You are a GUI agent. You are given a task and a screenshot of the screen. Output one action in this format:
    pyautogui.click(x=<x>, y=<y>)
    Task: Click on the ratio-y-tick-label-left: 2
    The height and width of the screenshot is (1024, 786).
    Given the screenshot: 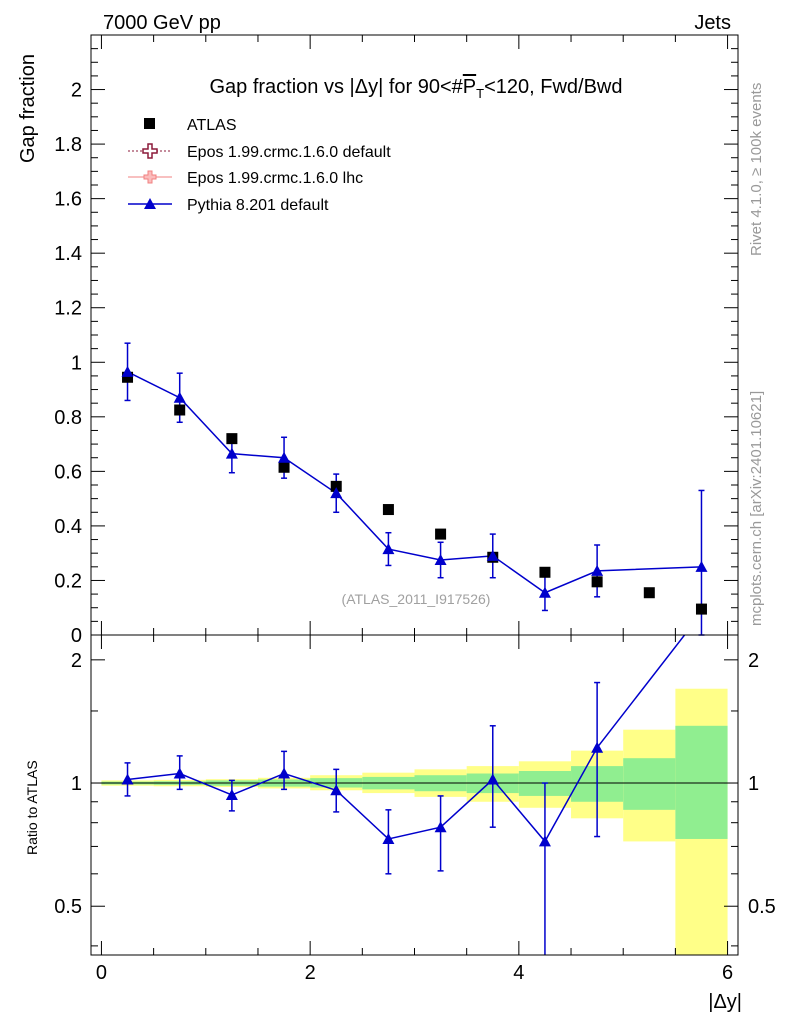 What is the action you would take?
    pyautogui.click(x=76, y=661)
    